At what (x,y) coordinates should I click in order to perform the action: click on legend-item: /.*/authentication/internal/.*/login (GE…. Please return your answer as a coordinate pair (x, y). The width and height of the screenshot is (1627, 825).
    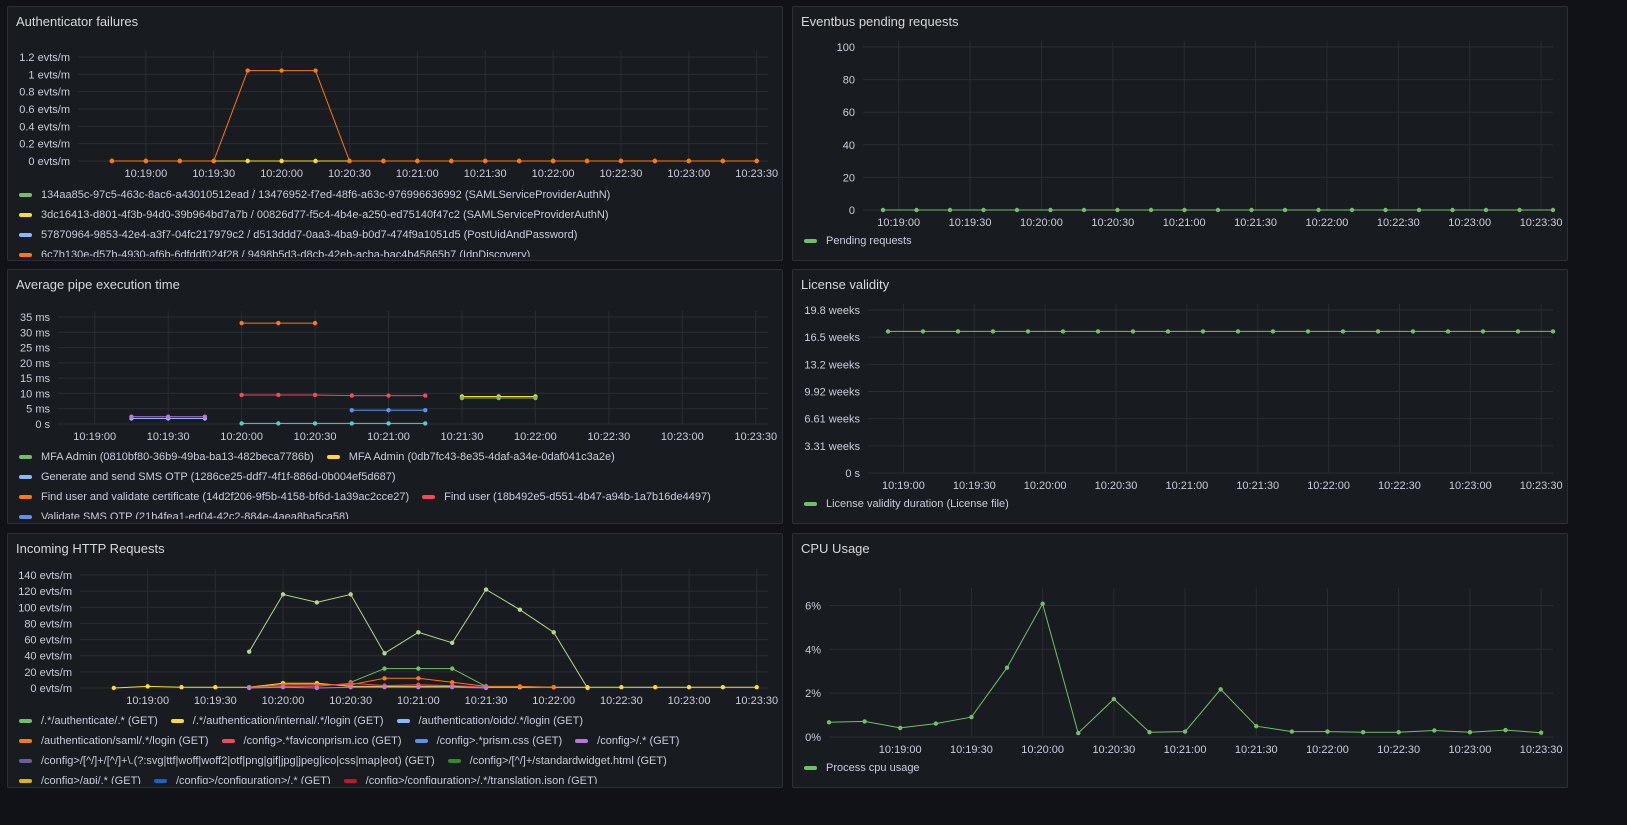
    Looking at the image, I should click on (276, 721).